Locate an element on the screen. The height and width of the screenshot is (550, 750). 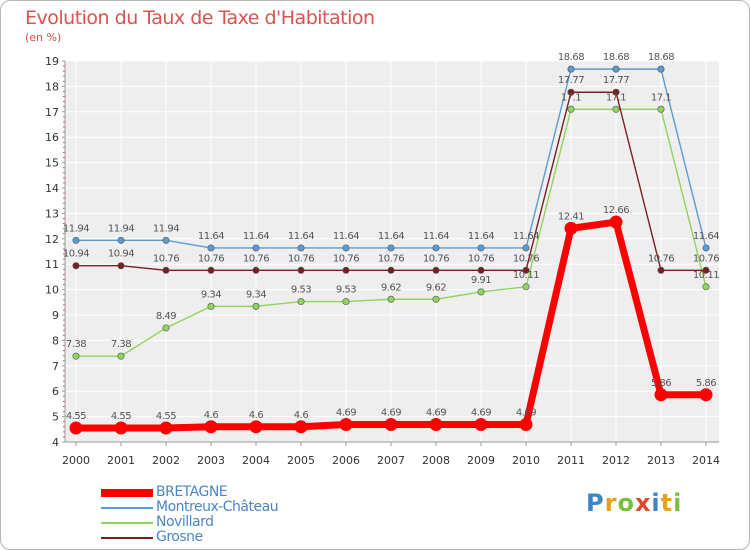
chart-subtitle: (en %) is located at coordinates (43, 37).